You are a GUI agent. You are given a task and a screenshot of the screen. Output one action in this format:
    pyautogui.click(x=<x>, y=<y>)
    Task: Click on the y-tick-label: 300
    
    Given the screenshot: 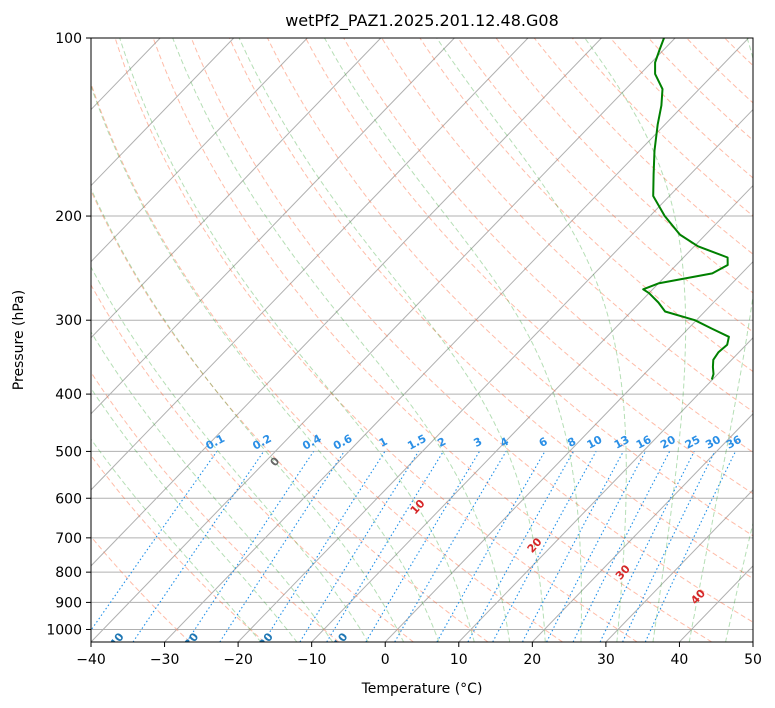 What is the action you would take?
    pyautogui.click(x=68, y=321)
    